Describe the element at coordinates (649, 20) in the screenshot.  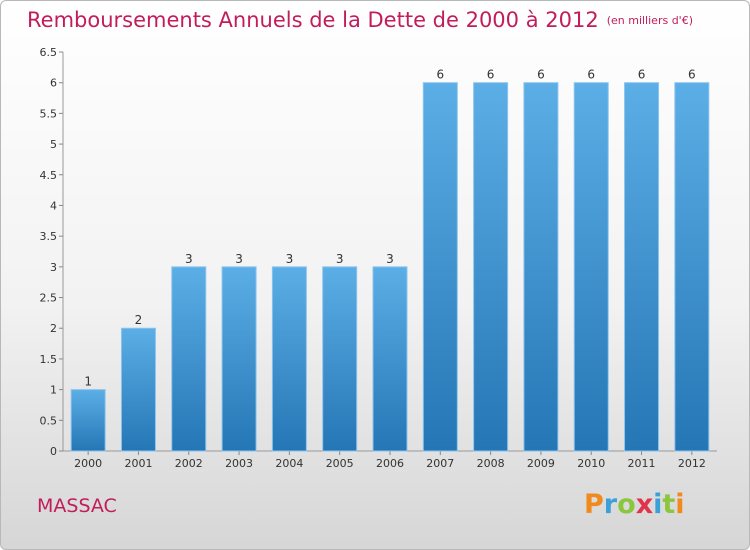
I see `unit-note: (en milliers d'€)` at that location.